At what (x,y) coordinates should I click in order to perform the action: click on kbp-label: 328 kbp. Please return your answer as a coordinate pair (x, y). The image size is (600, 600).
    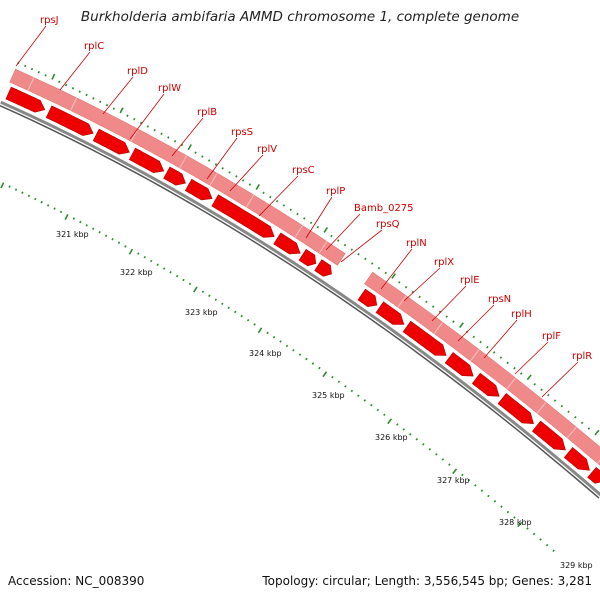
    Looking at the image, I should click on (515, 522).